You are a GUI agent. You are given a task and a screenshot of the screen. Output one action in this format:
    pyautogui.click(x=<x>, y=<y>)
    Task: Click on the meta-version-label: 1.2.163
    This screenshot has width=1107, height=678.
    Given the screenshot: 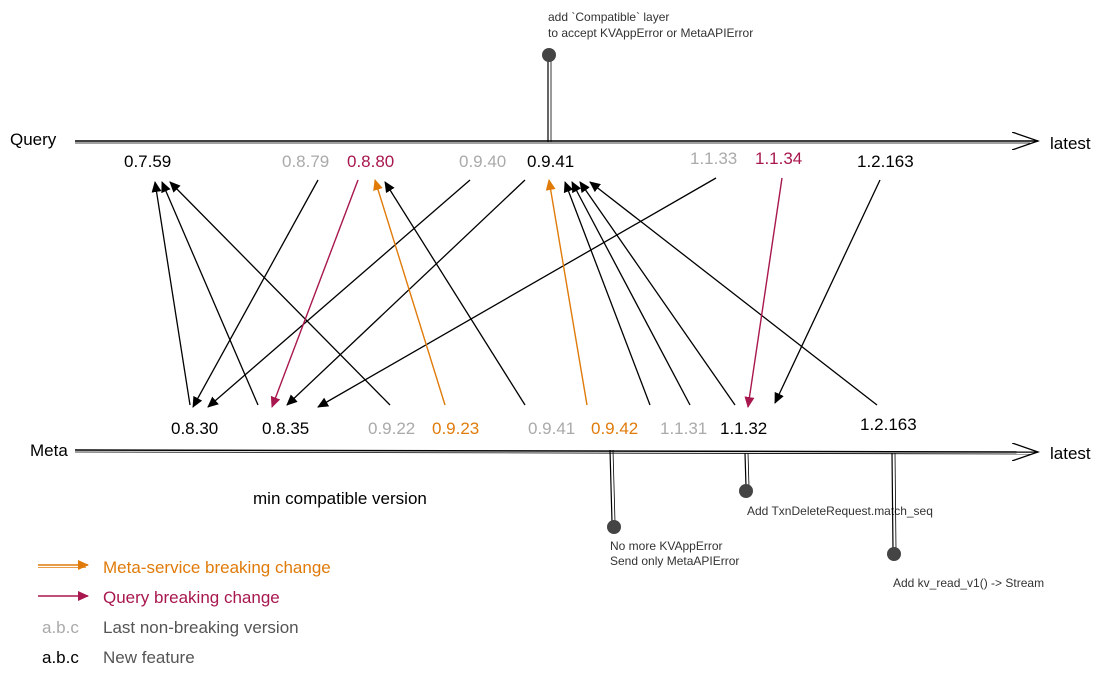 What is the action you would take?
    pyautogui.click(x=888, y=424)
    